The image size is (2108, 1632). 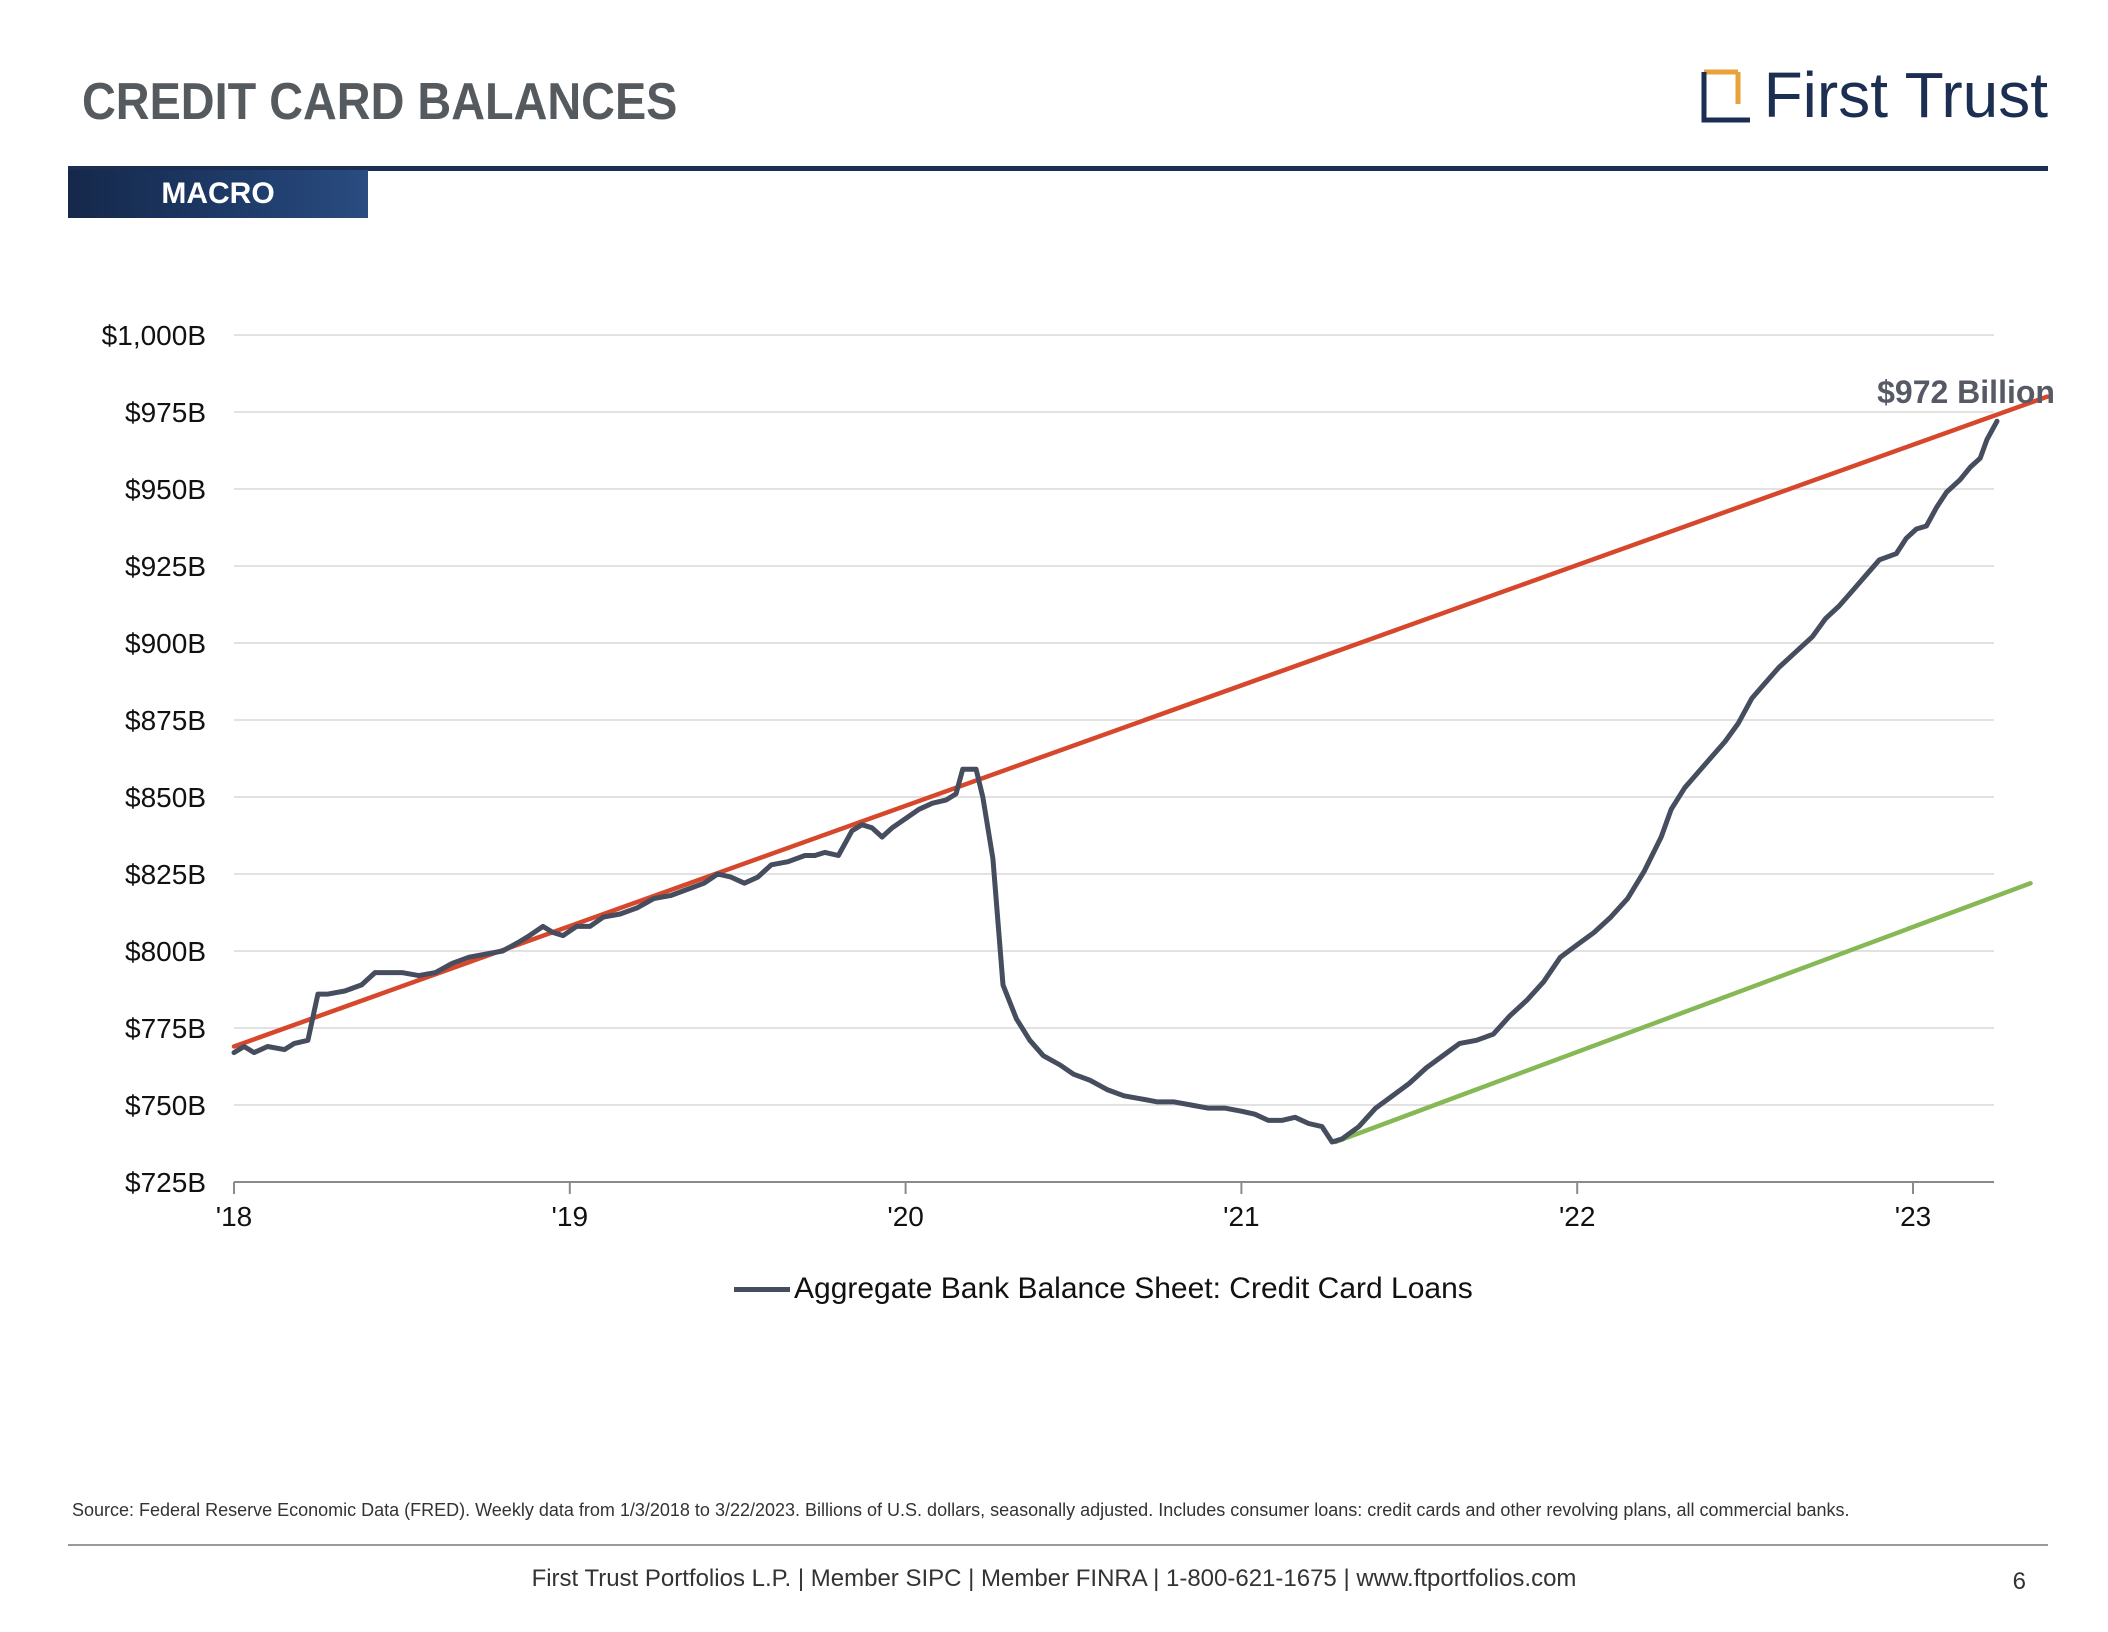 I want to click on y-tick-label: $900B, so click(x=165, y=643).